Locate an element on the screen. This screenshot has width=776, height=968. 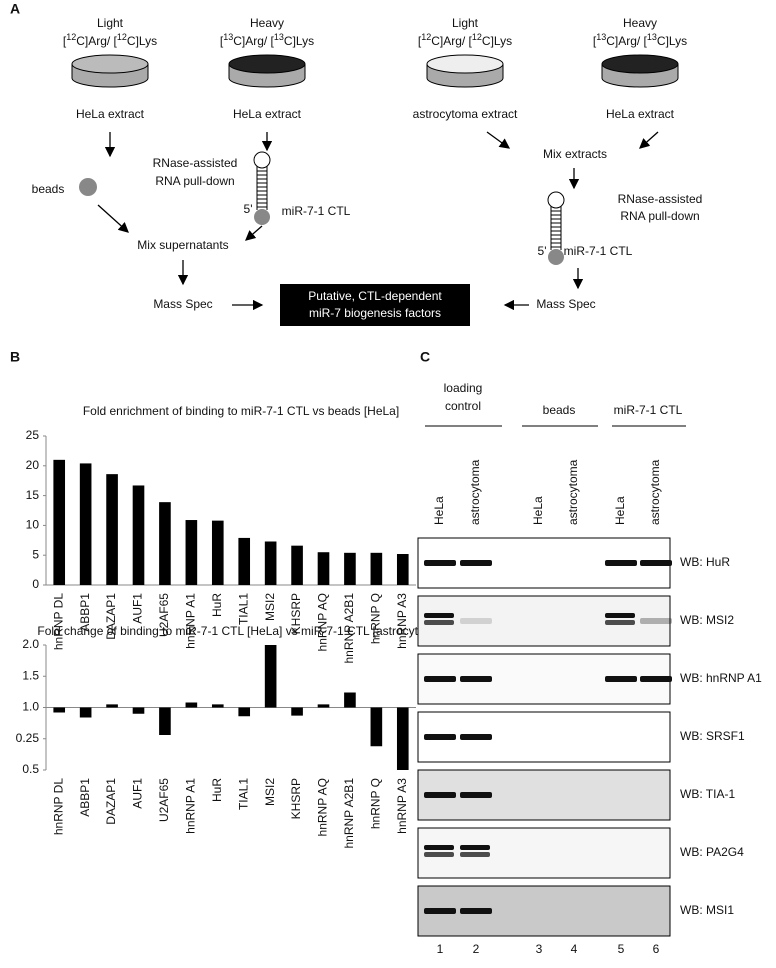
y-tick-label: 0 is located at coordinates (35, 584).